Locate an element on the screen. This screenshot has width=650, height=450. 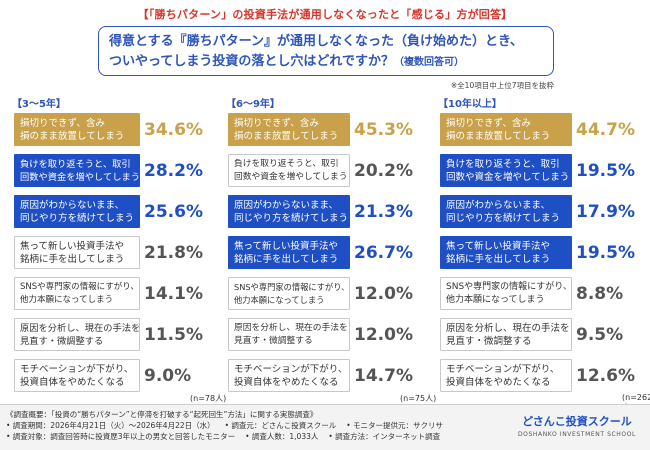
answer-row: 原因がわからないまま、 同じやり方を続けてしまう 25.6% is located at coordinates (108, 211).